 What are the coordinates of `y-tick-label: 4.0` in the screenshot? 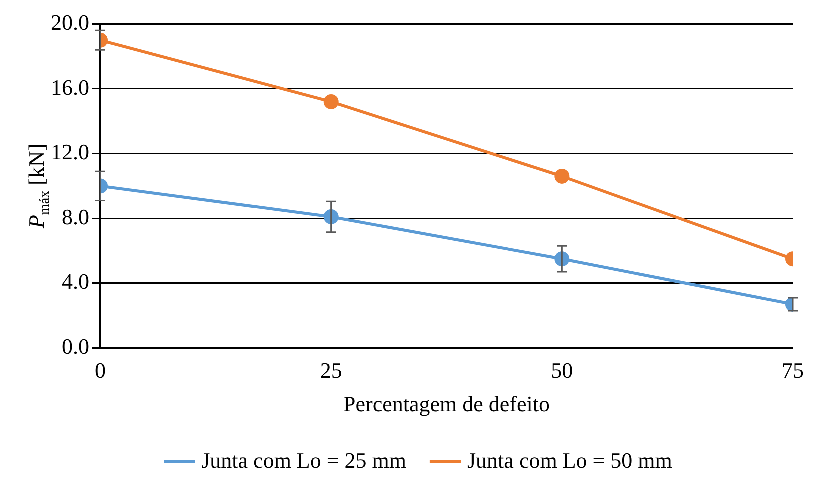 It's located at (76, 281).